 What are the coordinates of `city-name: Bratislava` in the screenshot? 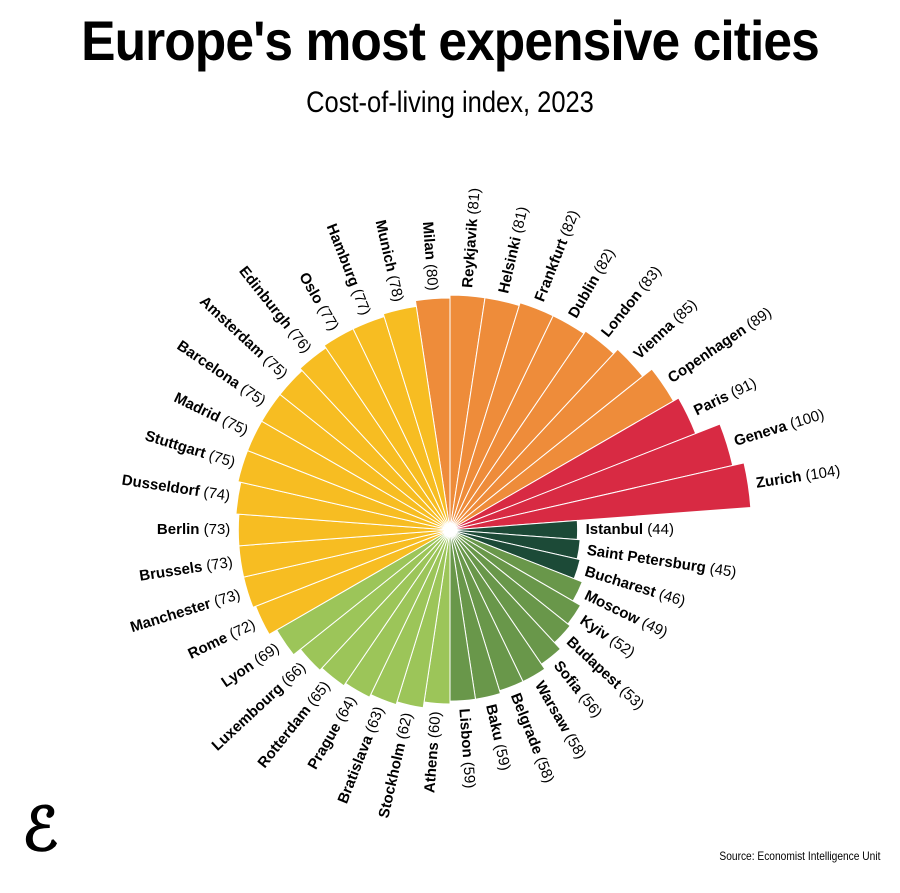 It's located at (355, 769).